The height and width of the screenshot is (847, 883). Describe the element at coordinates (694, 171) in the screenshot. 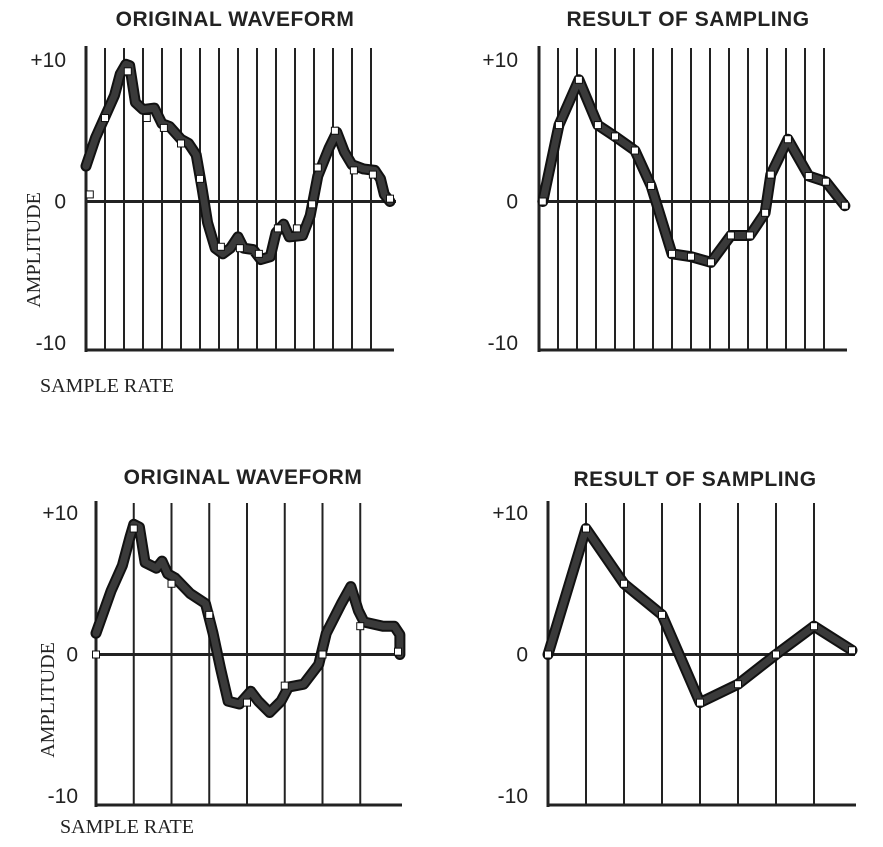

I see `sampled-line` at that location.